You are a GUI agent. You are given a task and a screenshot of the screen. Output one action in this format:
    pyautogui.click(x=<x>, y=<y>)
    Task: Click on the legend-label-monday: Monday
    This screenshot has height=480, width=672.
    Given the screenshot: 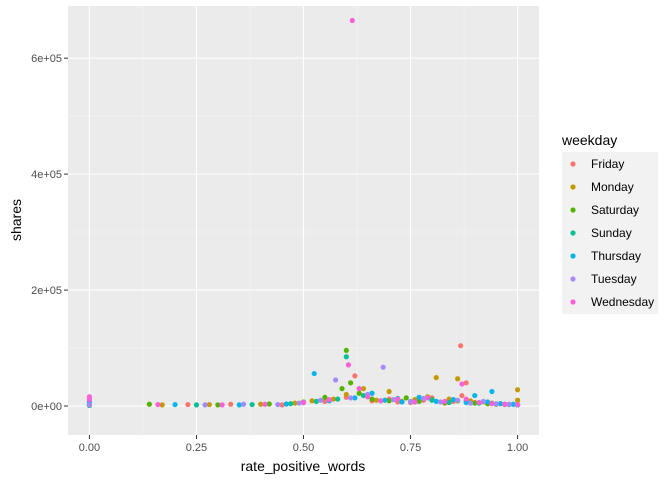 What is the action you would take?
    pyautogui.click(x=612, y=187)
    